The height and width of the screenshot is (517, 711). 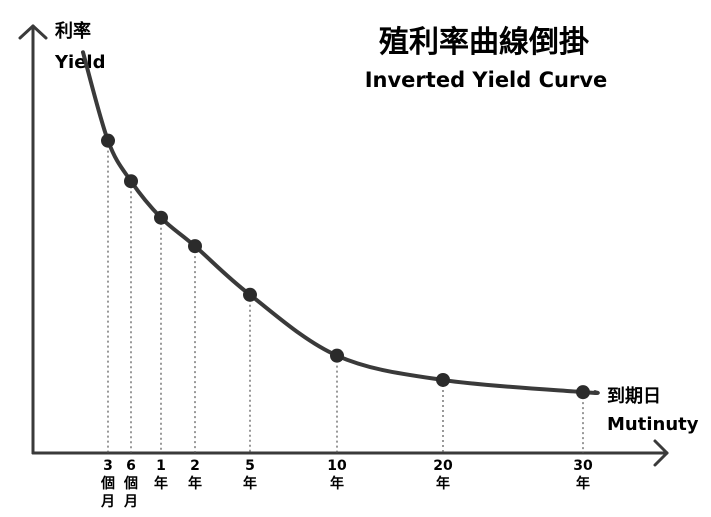 What do you see at coordinates (443, 475) in the screenshot?
I see `x-tick-label: 20 年` at bounding box center [443, 475].